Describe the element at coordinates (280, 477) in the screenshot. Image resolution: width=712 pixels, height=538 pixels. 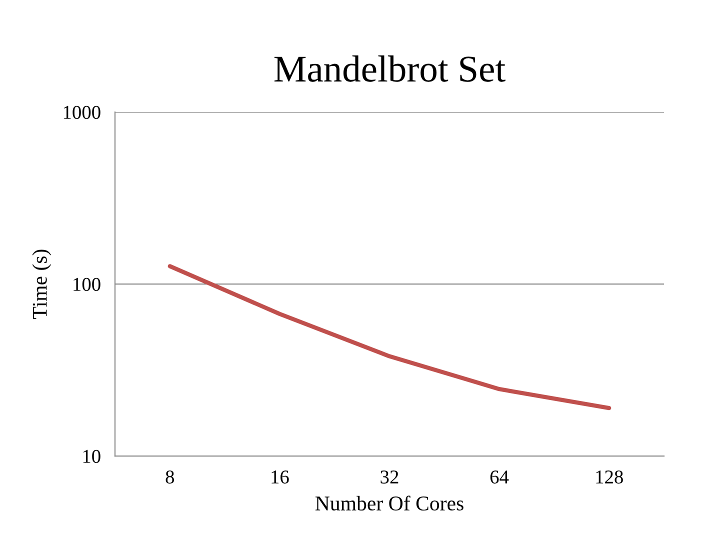
I see `x-tick-label: 16` at that location.